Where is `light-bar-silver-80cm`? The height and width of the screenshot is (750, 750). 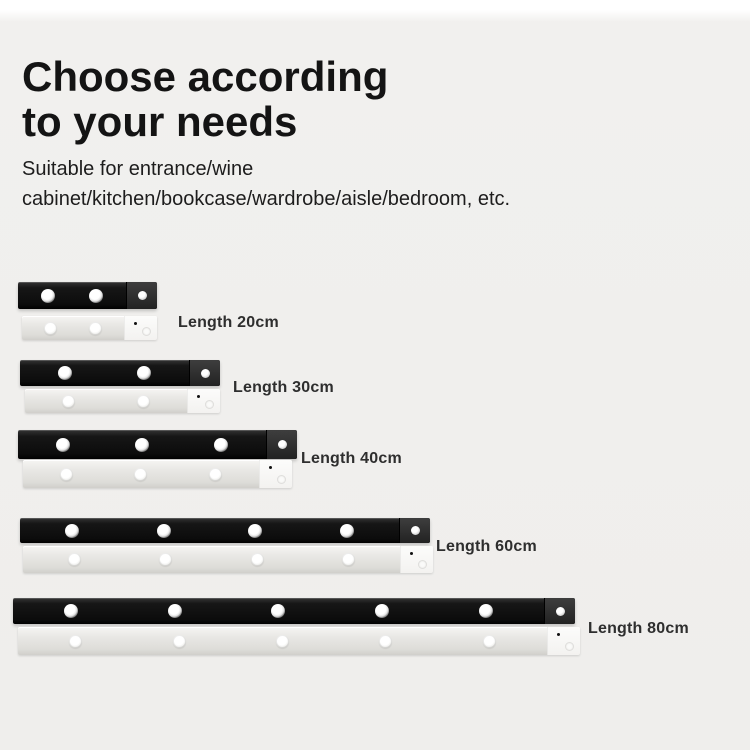
light-bar-silver-80cm is located at coordinates (299, 641).